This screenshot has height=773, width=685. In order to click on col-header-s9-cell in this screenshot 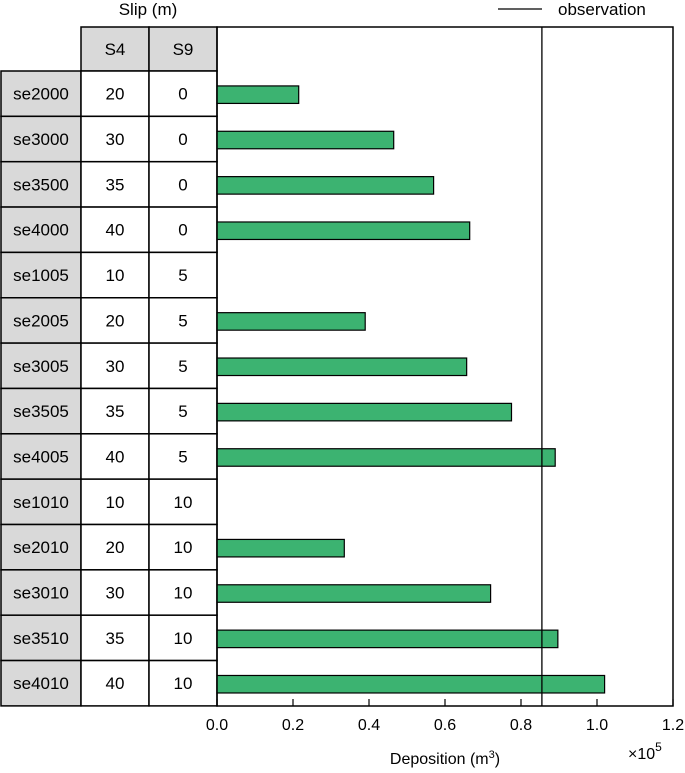, I will do `click(183, 49)`.